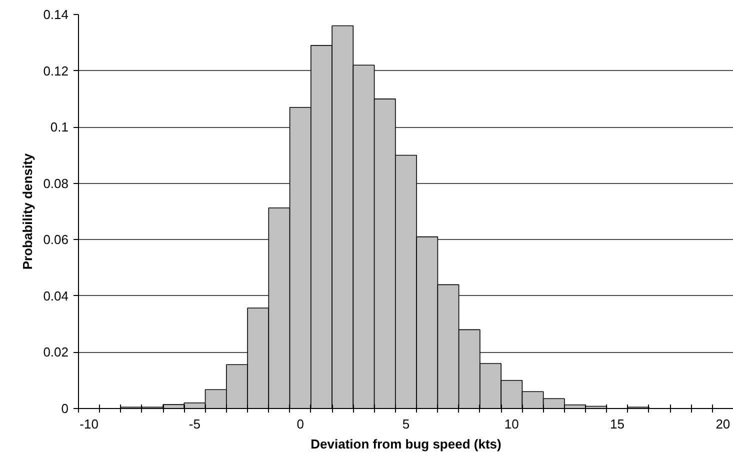  What do you see at coordinates (406, 444) in the screenshot?
I see `x-axis-title: Deviation from bug speed (kts)` at bounding box center [406, 444].